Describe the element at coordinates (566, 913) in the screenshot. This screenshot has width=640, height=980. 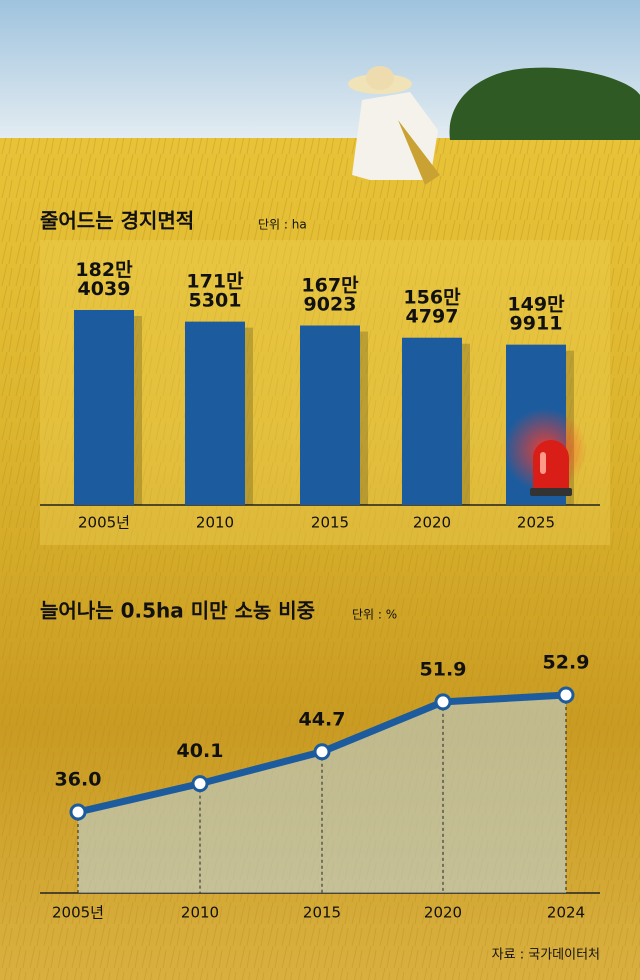
I see `x-tick-label: 2024` at that location.